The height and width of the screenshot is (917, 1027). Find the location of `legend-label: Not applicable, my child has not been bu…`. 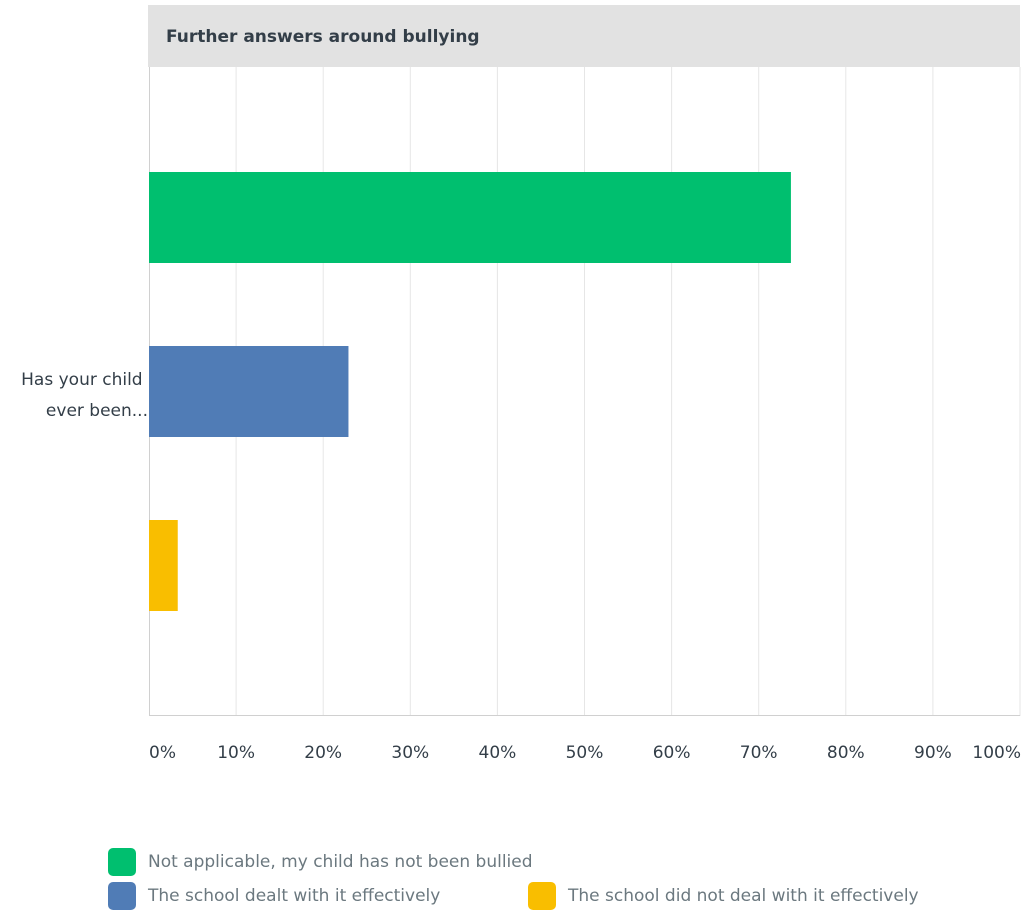

legend-label: Not applicable, my child has not been bu… is located at coordinates (340, 862).